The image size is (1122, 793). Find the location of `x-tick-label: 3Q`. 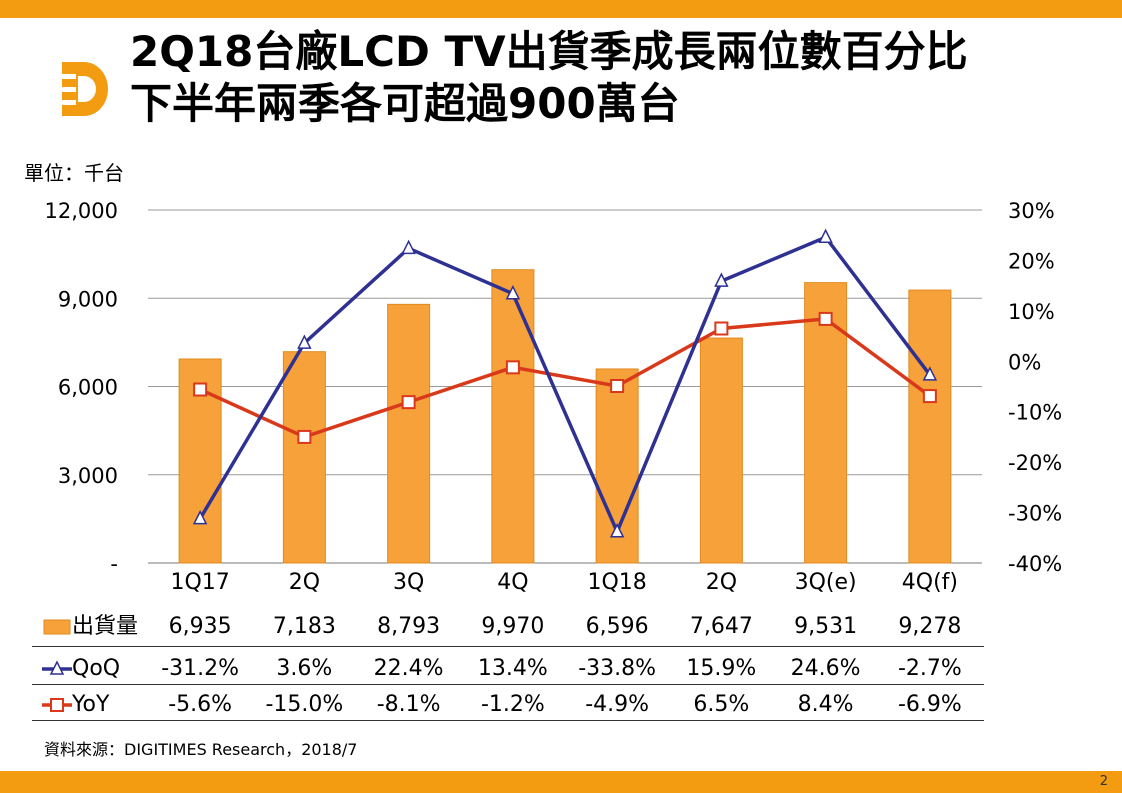

x-tick-label: 3Q is located at coordinates (408, 582).